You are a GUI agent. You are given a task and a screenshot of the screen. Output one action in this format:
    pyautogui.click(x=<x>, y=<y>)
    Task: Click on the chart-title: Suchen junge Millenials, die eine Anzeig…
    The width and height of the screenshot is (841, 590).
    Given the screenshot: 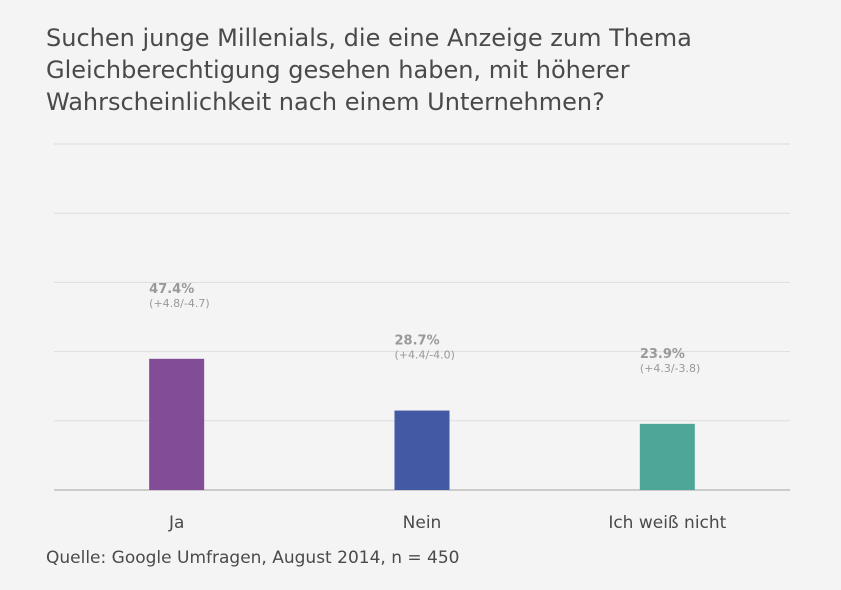 What is the action you would take?
    pyautogui.click(x=369, y=70)
    